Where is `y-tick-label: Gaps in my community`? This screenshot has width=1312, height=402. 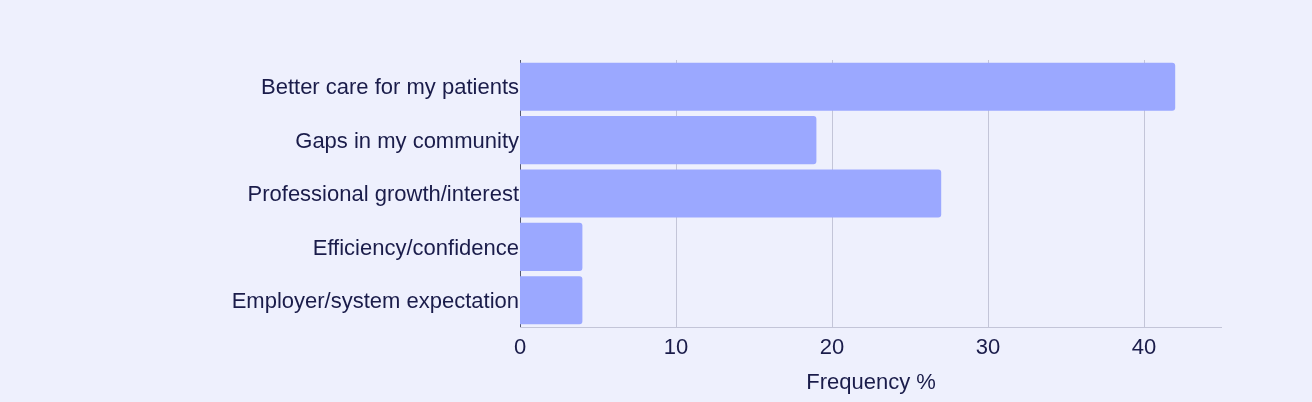
y-tick-label: Gaps in my community is located at coordinates (407, 140).